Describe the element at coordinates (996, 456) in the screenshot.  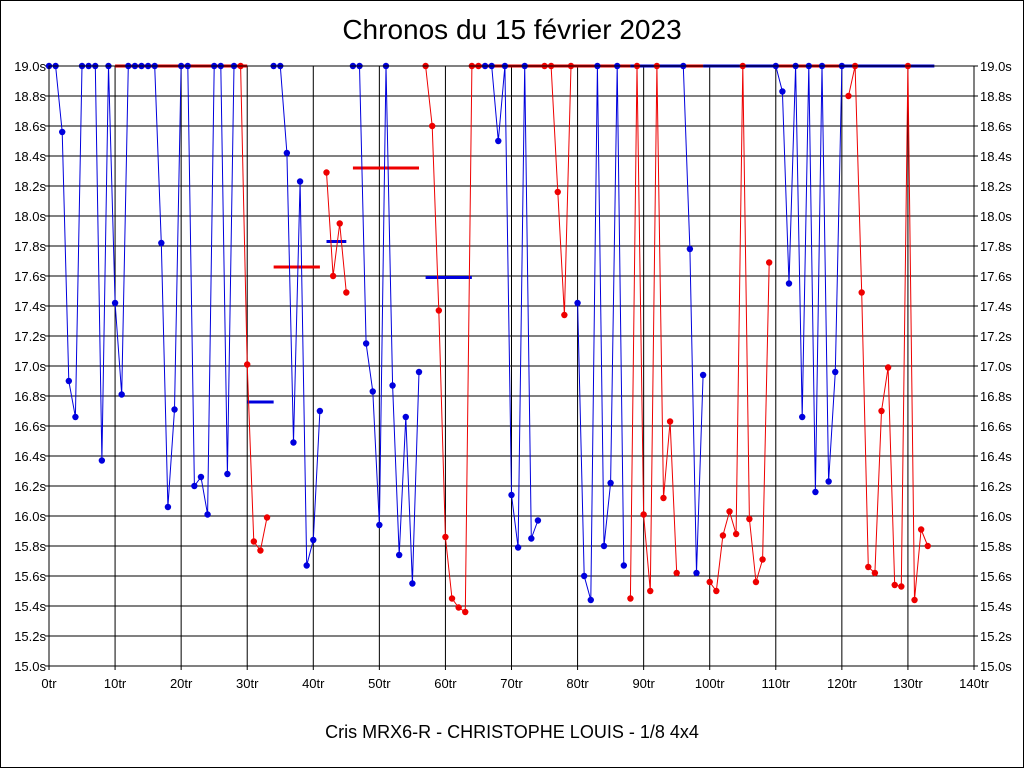
I see `y-tick-label-right: 16.4s` at that location.